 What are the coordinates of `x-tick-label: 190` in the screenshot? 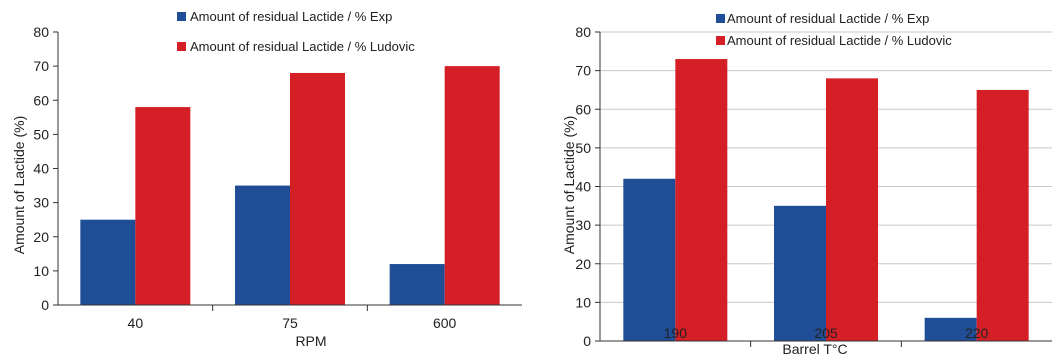 It's located at (676, 333).